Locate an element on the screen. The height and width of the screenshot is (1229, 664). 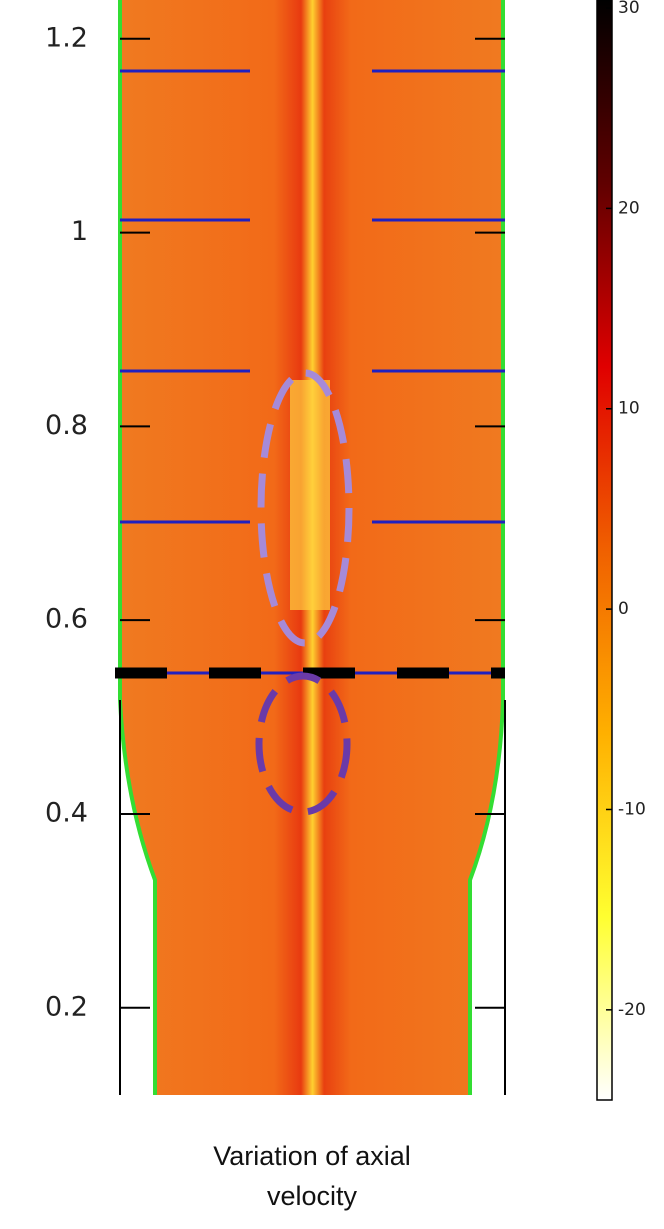
caption: Variation of axial velocity is located at coordinates (312, 1176).